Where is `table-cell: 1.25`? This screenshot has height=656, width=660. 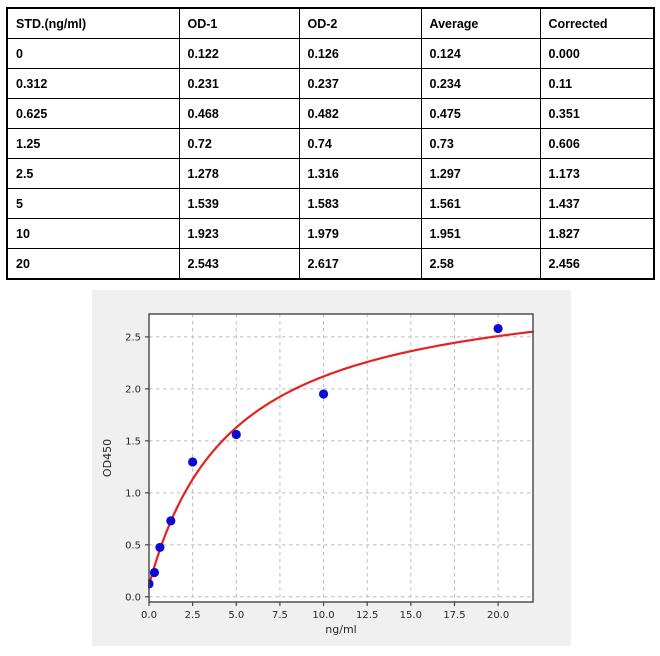
table-cell: 1.25 is located at coordinates (93, 143).